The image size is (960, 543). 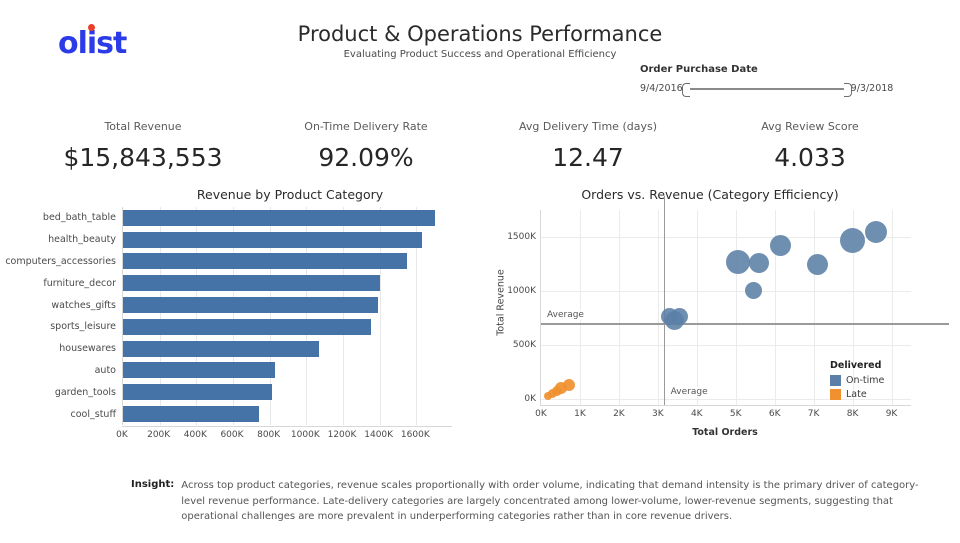 What do you see at coordinates (93, 414) in the screenshot?
I see `bar-category-label: cool_stuff` at bounding box center [93, 414].